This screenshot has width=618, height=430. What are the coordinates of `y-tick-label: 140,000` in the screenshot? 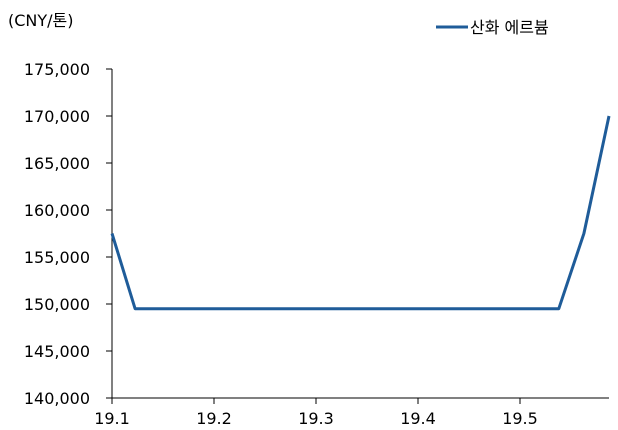 It's located at (57, 398).